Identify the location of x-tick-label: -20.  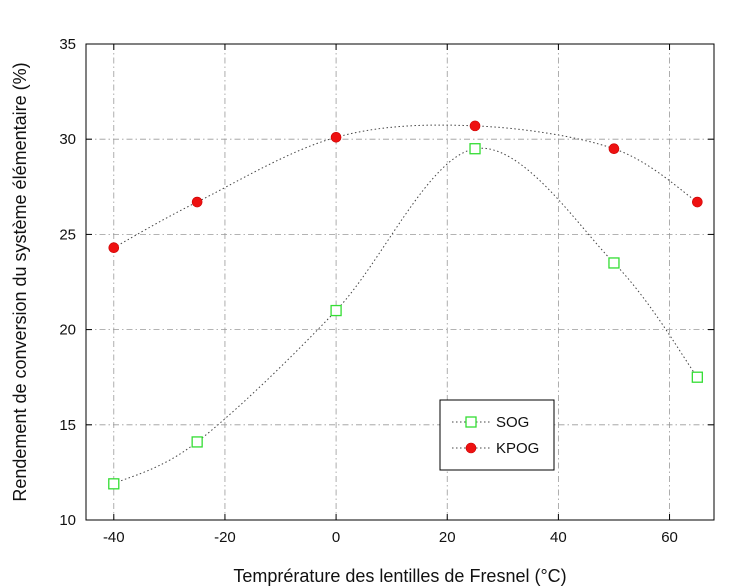
(225, 537).